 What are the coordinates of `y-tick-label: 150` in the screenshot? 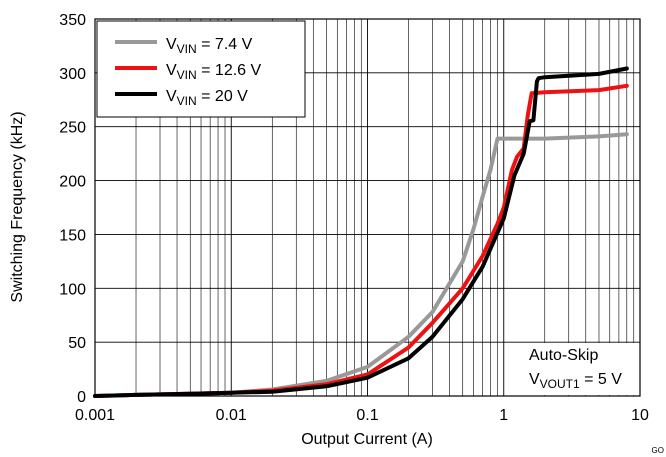 It's located at (72, 235).